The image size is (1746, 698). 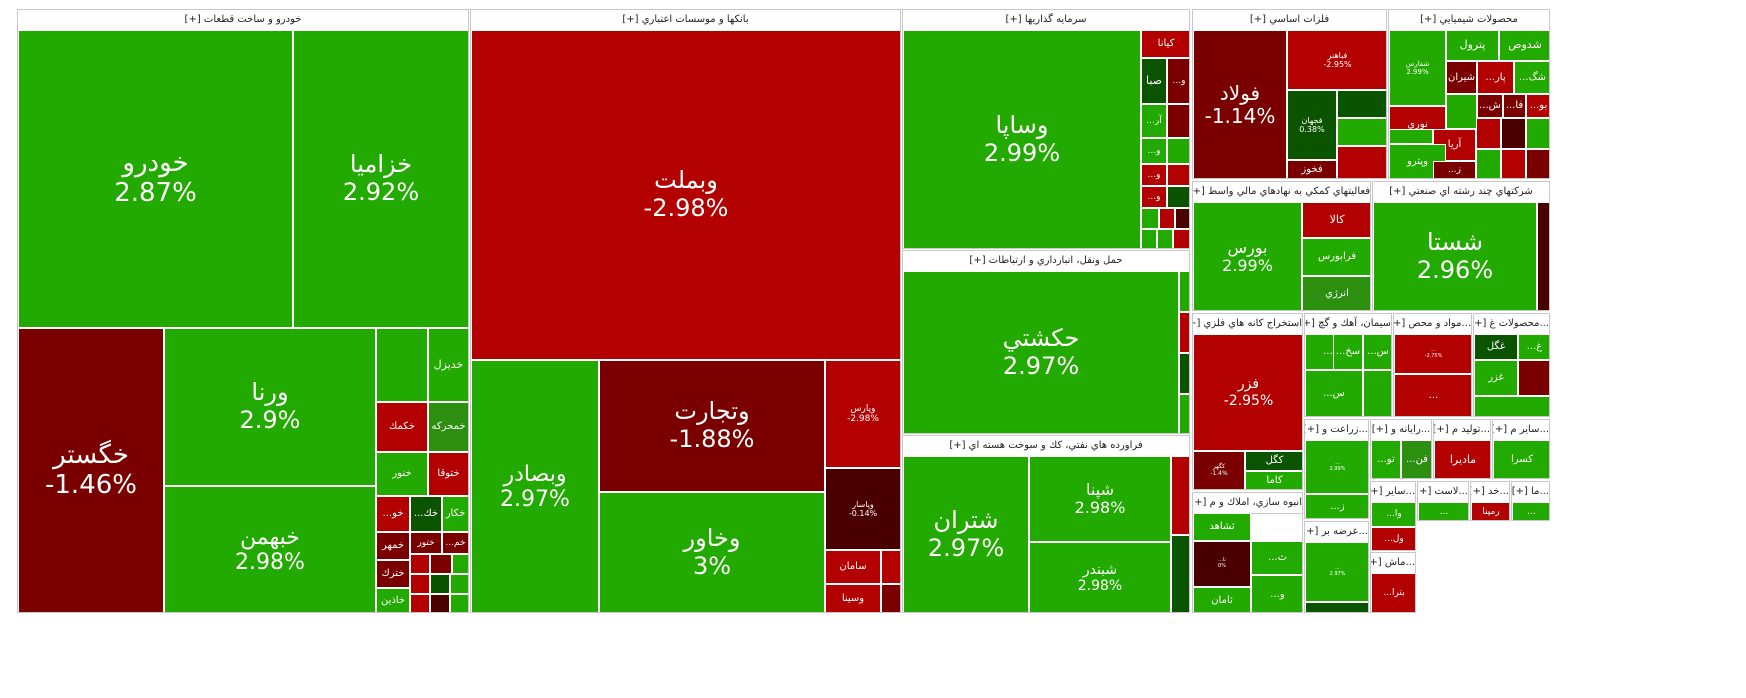 I want to click on stock-tile: فجهان 0.38%, so click(x=1312, y=125).